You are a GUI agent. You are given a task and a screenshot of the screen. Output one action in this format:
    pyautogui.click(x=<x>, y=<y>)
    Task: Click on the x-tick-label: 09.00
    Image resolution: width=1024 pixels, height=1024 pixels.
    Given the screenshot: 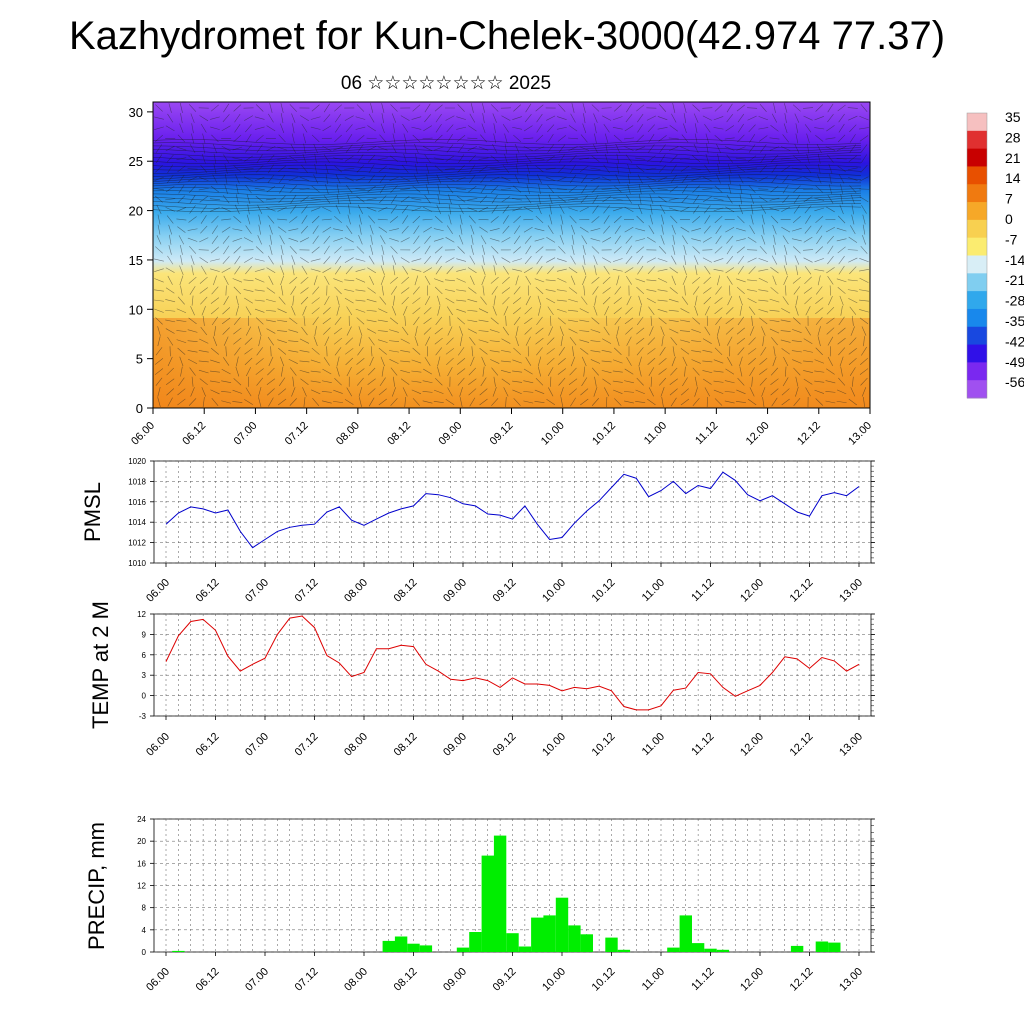 What is the action you would take?
    pyautogui.click(x=455, y=980)
    